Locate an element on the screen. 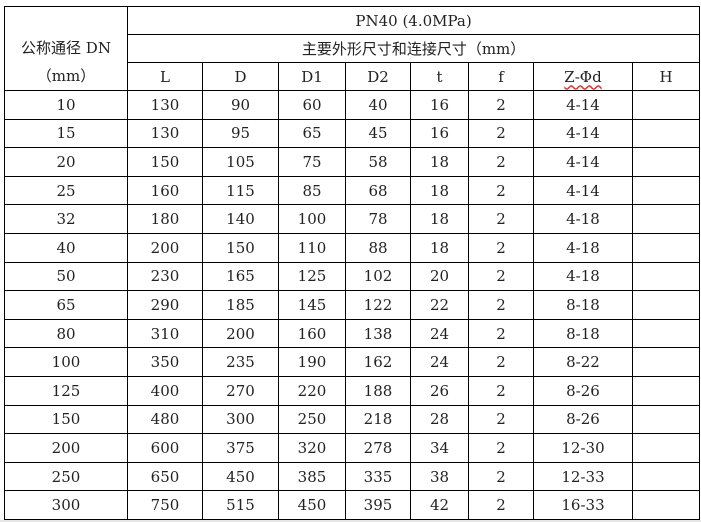 The height and width of the screenshot is (522, 701). table-cell: 145 is located at coordinates (312, 305).